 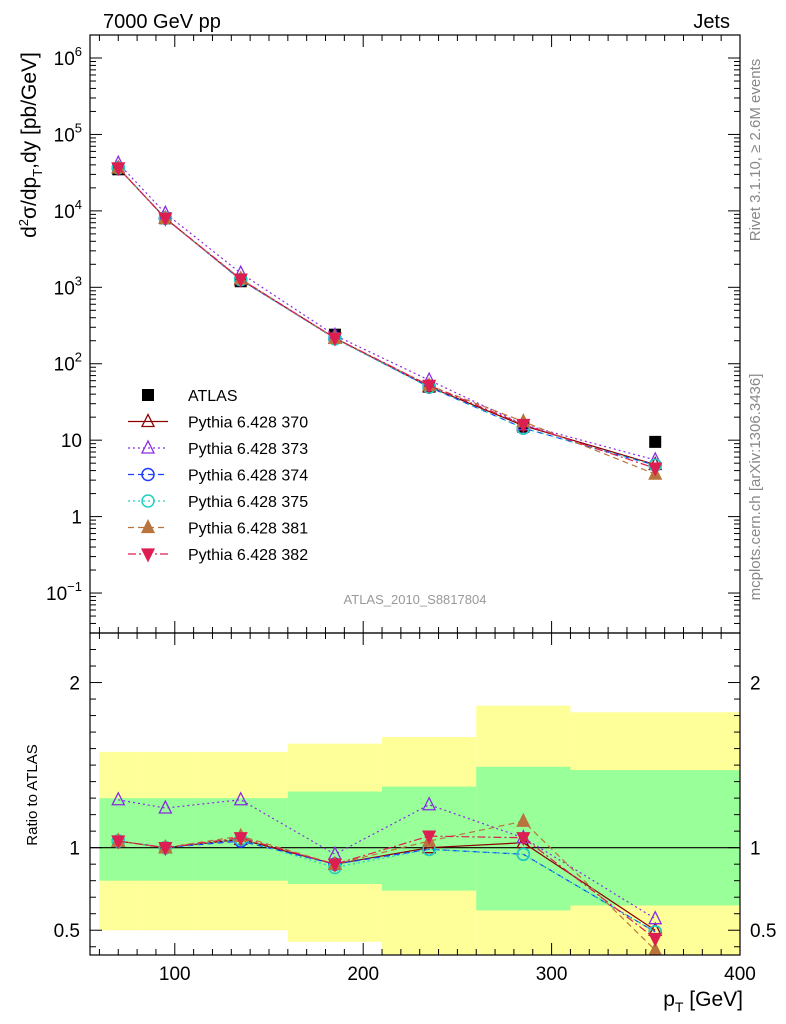 What do you see at coordinates (74, 849) in the screenshot?
I see `ratio-y-tick-label: 1` at bounding box center [74, 849].